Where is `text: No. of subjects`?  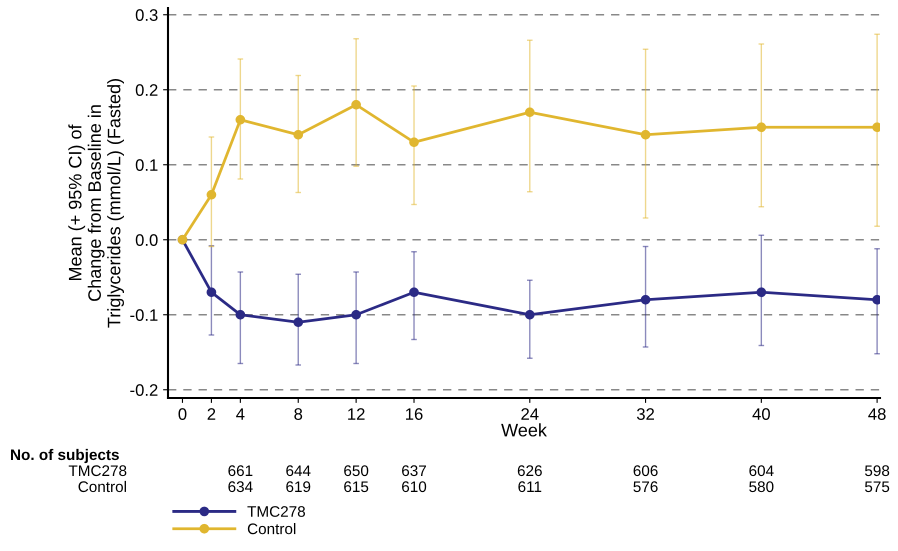
text: No. of subjects is located at coordinates (65, 456).